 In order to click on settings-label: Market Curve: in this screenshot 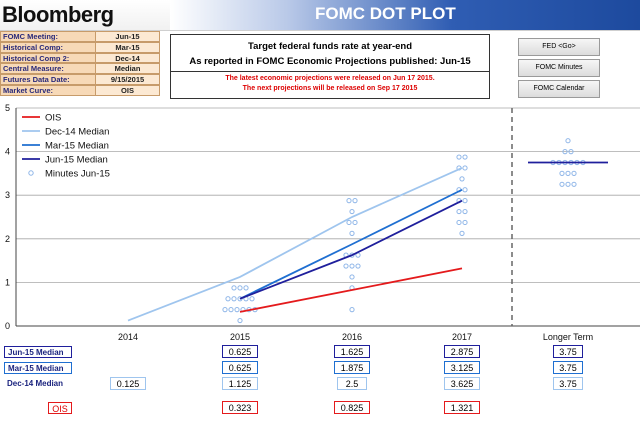, I will do `click(48, 90)`.